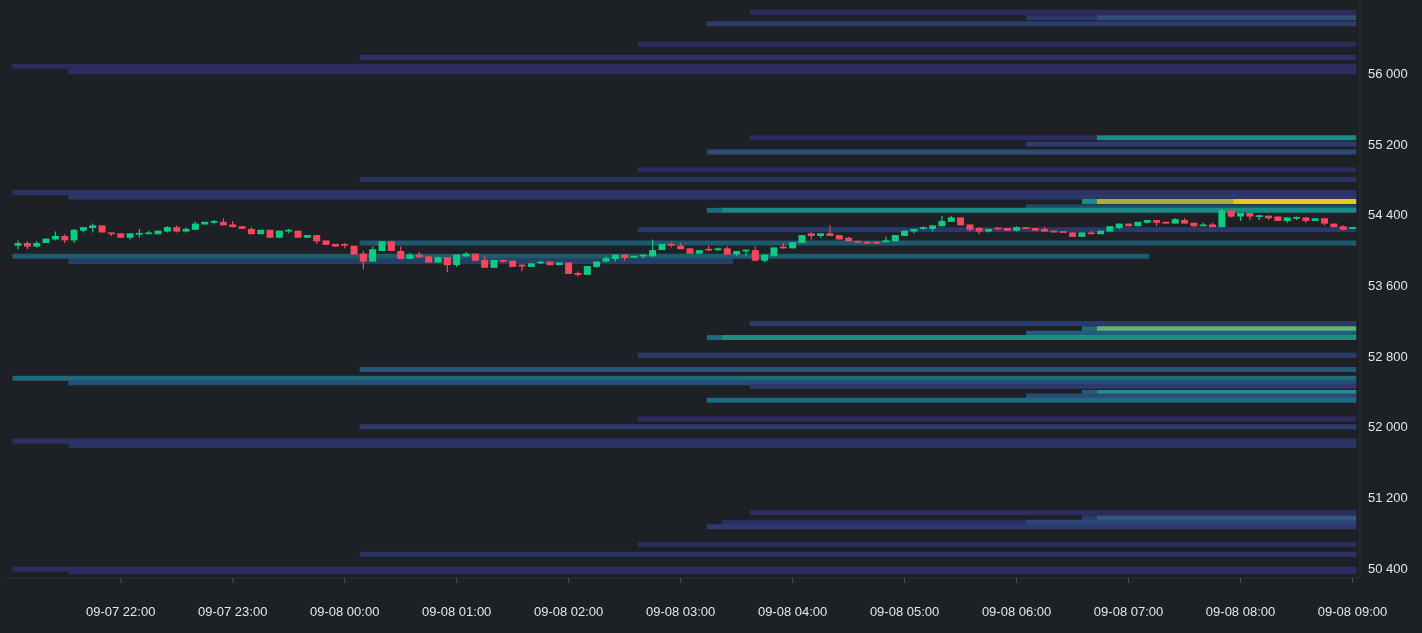  I want to click on y-tick-label: 55 200, so click(1388, 144).